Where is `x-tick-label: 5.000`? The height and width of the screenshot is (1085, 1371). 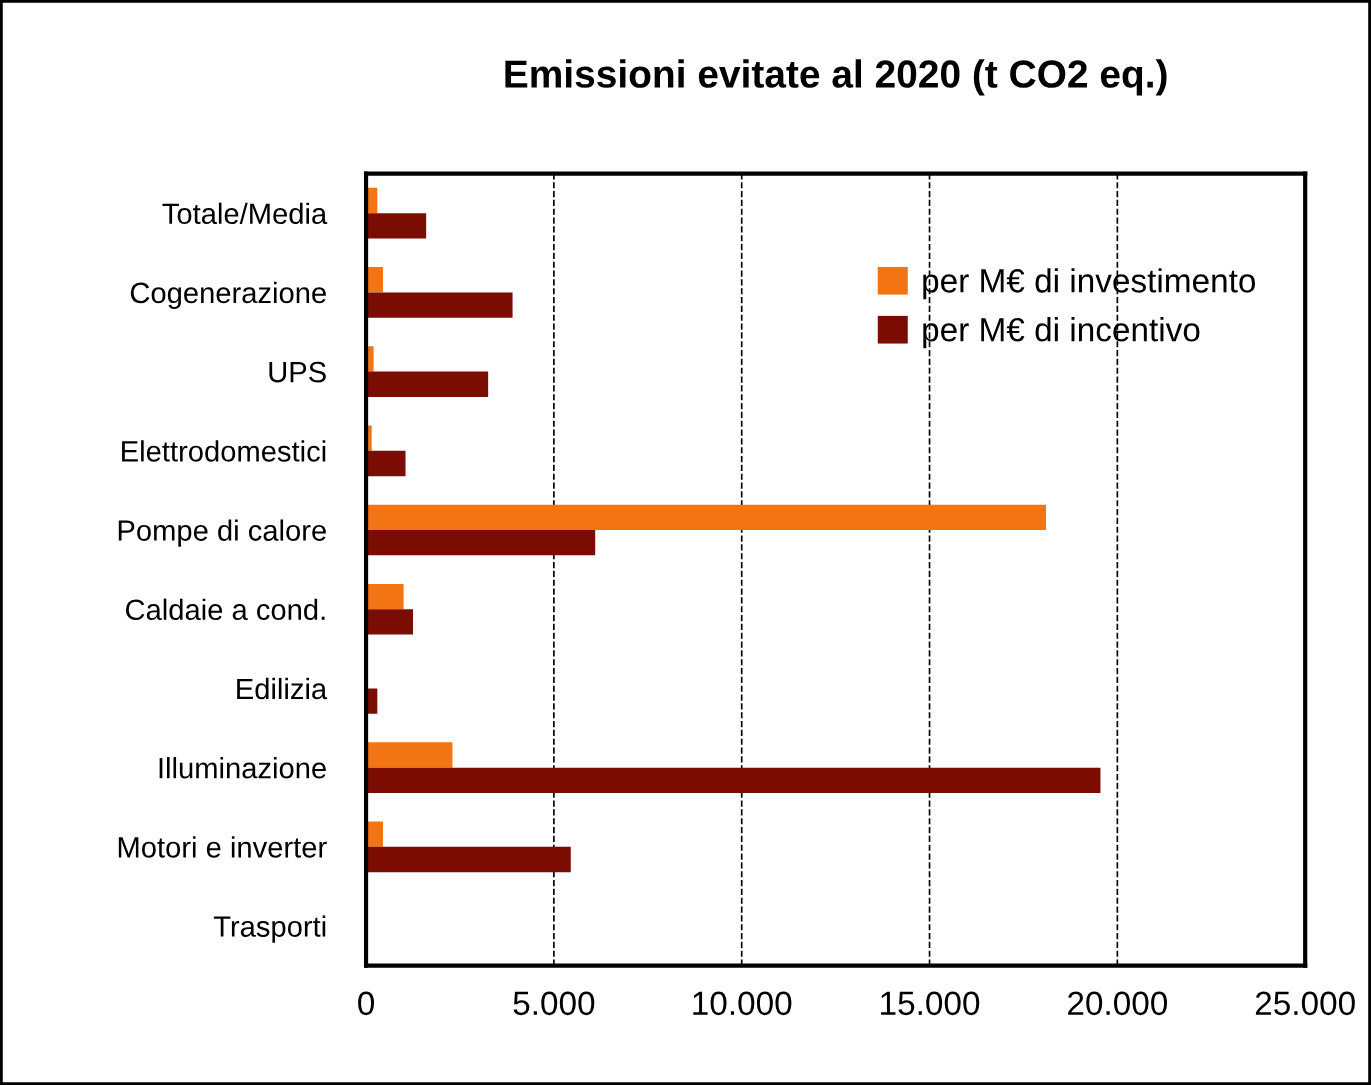
x-tick-label: 5.000 is located at coordinates (554, 1003).